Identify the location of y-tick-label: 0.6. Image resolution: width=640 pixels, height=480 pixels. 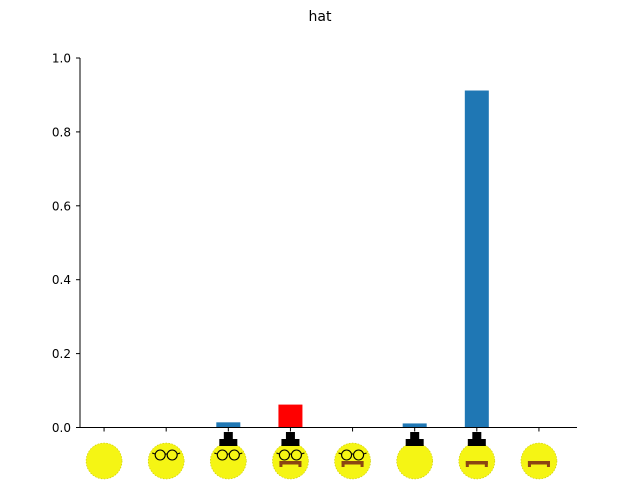
(61, 206).